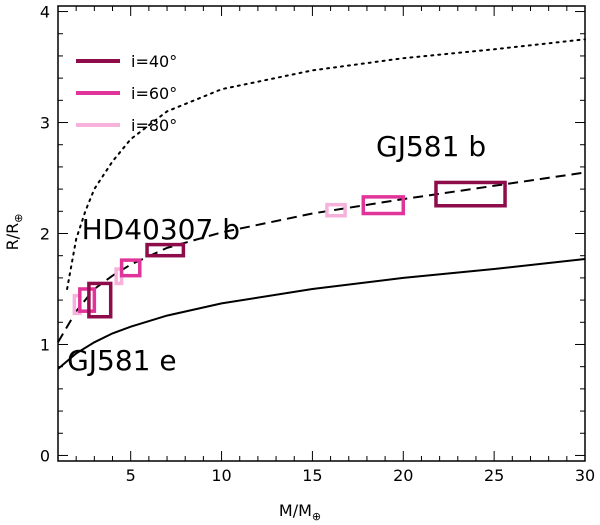  I want to click on x-tick-label: 5, so click(131, 475).